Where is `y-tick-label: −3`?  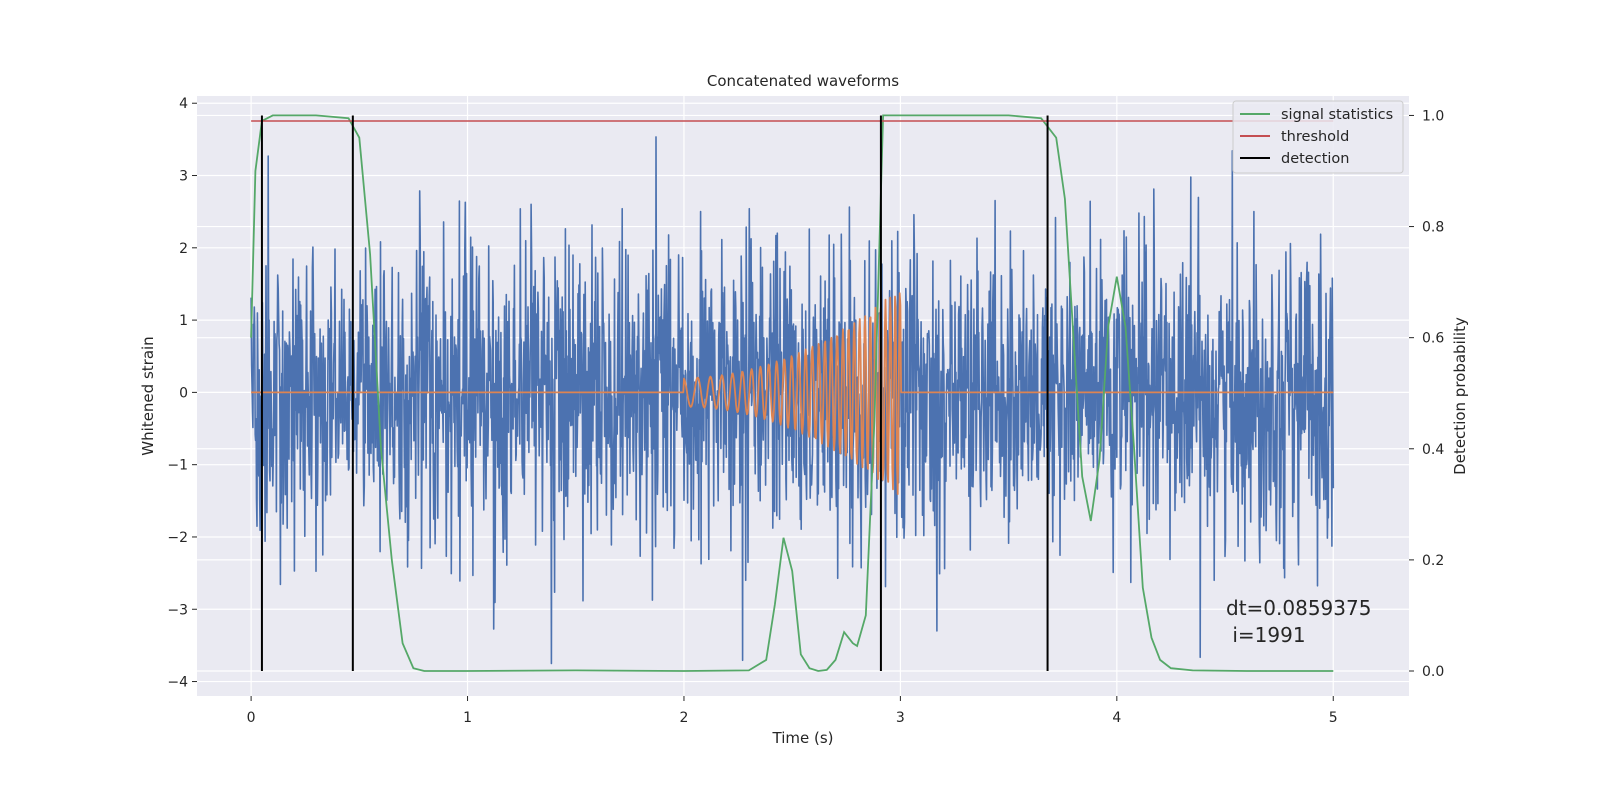
y-tick-label: −3 is located at coordinates (177, 610).